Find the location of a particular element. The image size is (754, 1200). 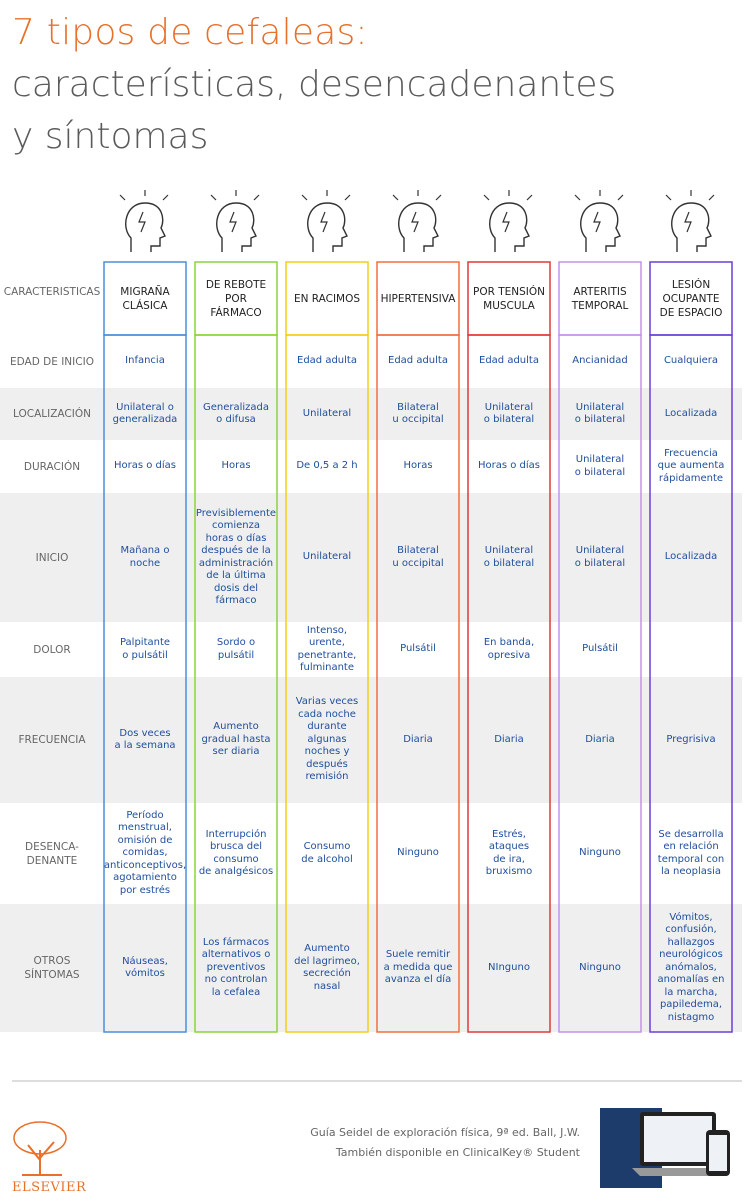

table-cell: En banda, opresiva is located at coordinates (509, 649).